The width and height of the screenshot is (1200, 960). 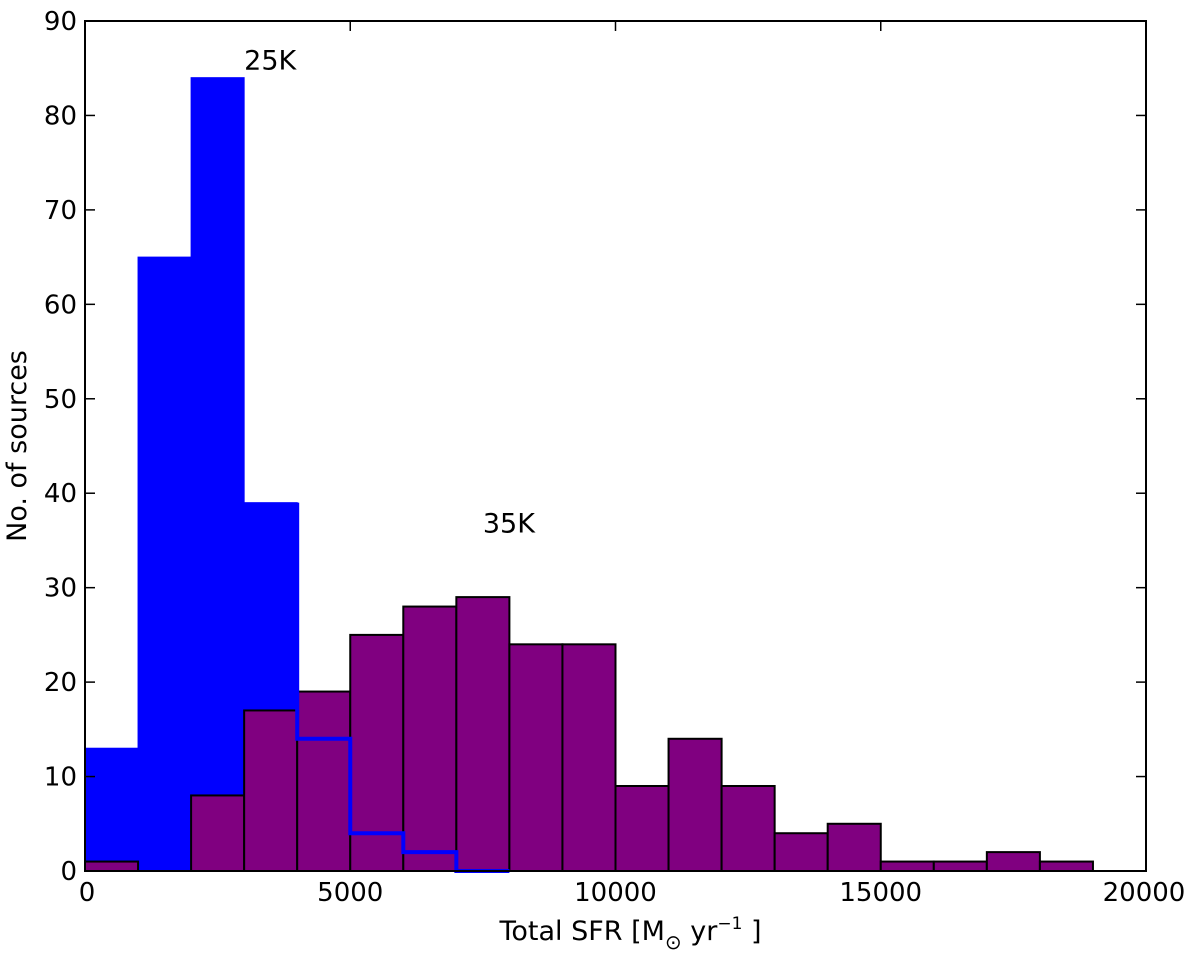 I want to click on y-tick-label: 70, so click(x=60, y=211).